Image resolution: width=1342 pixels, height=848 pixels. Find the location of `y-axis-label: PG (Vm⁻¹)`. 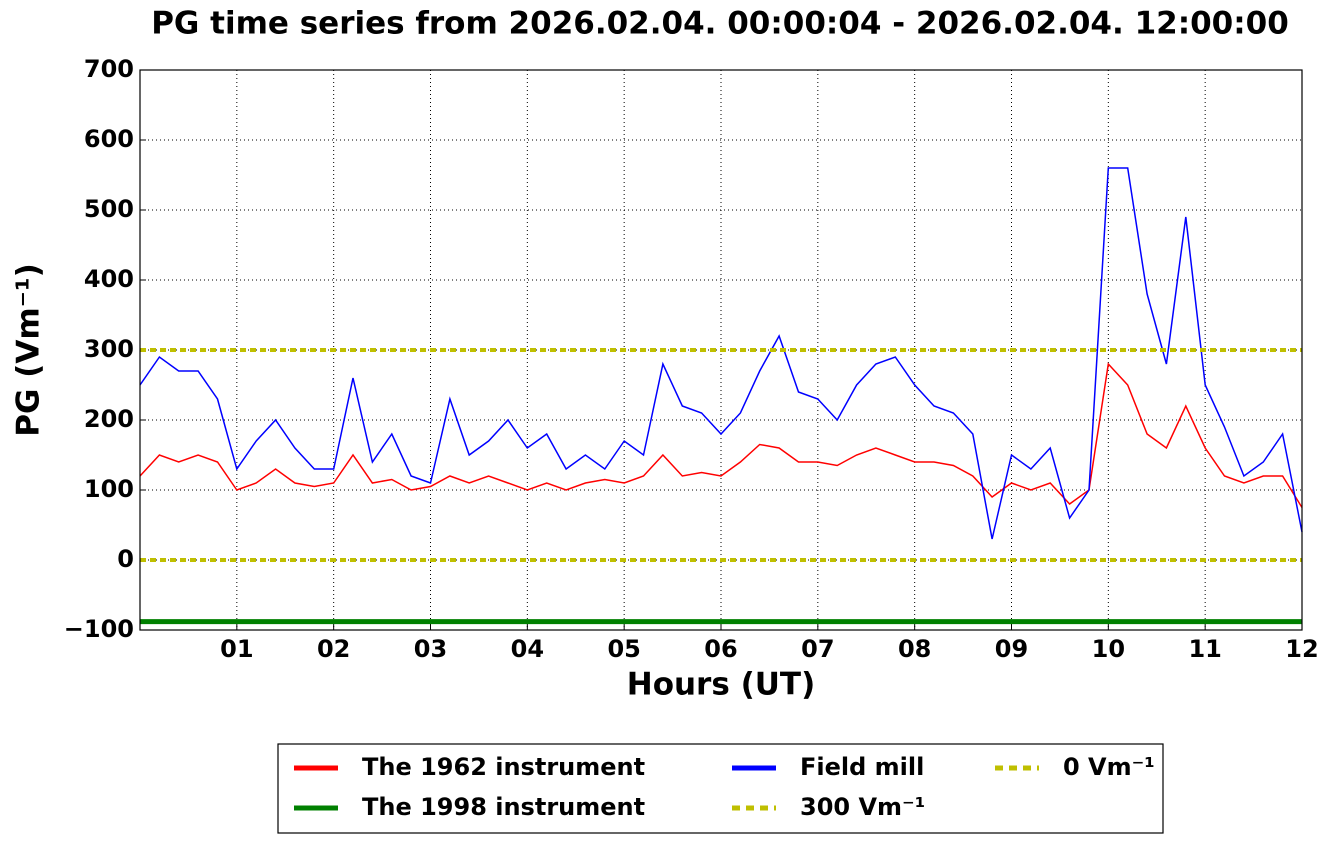

y-axis-label: PG (Vm⁻¹) is located at coordinates (29, 350).